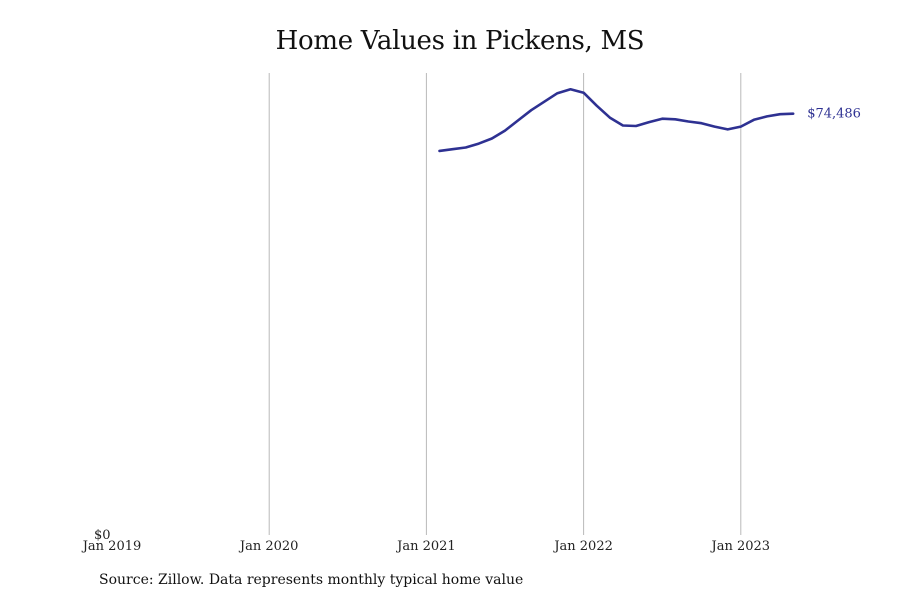  Describe the element at coordinates (460, 41) in the screenshot. I see `chart-title: Home Values in Pickens, MS` at that location.